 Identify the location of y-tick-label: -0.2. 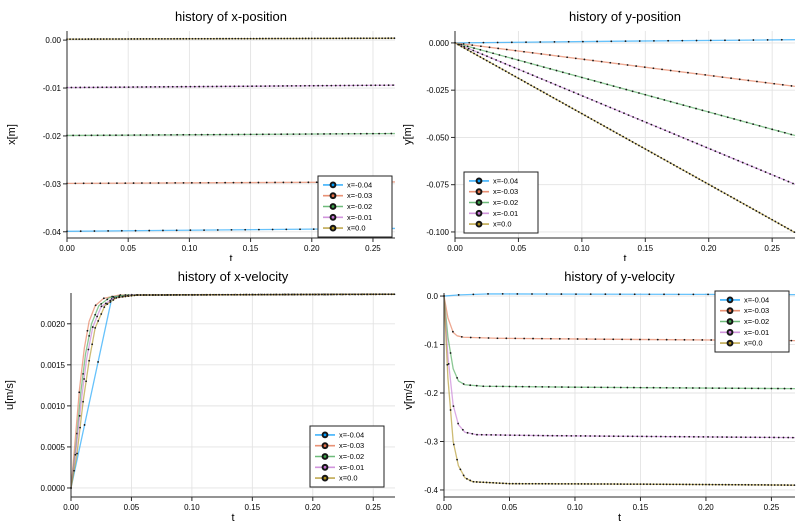
(431, 393).